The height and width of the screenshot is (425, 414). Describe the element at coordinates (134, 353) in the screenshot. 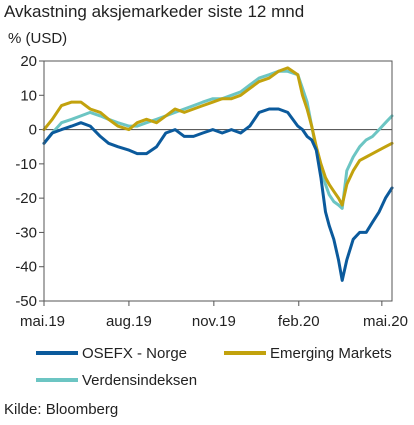

I see `legend-label-osefx: OSEFX - Norge` at that location.